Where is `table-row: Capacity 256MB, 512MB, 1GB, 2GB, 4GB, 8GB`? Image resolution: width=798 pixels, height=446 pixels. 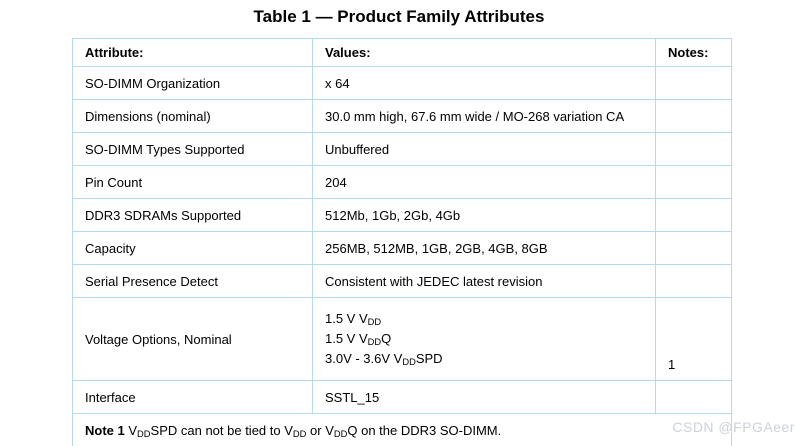
table-row: Capacity 256MB, 512MB, 1GB, 2GB, 4GB, 8GB is located at coordinates (402, 248).